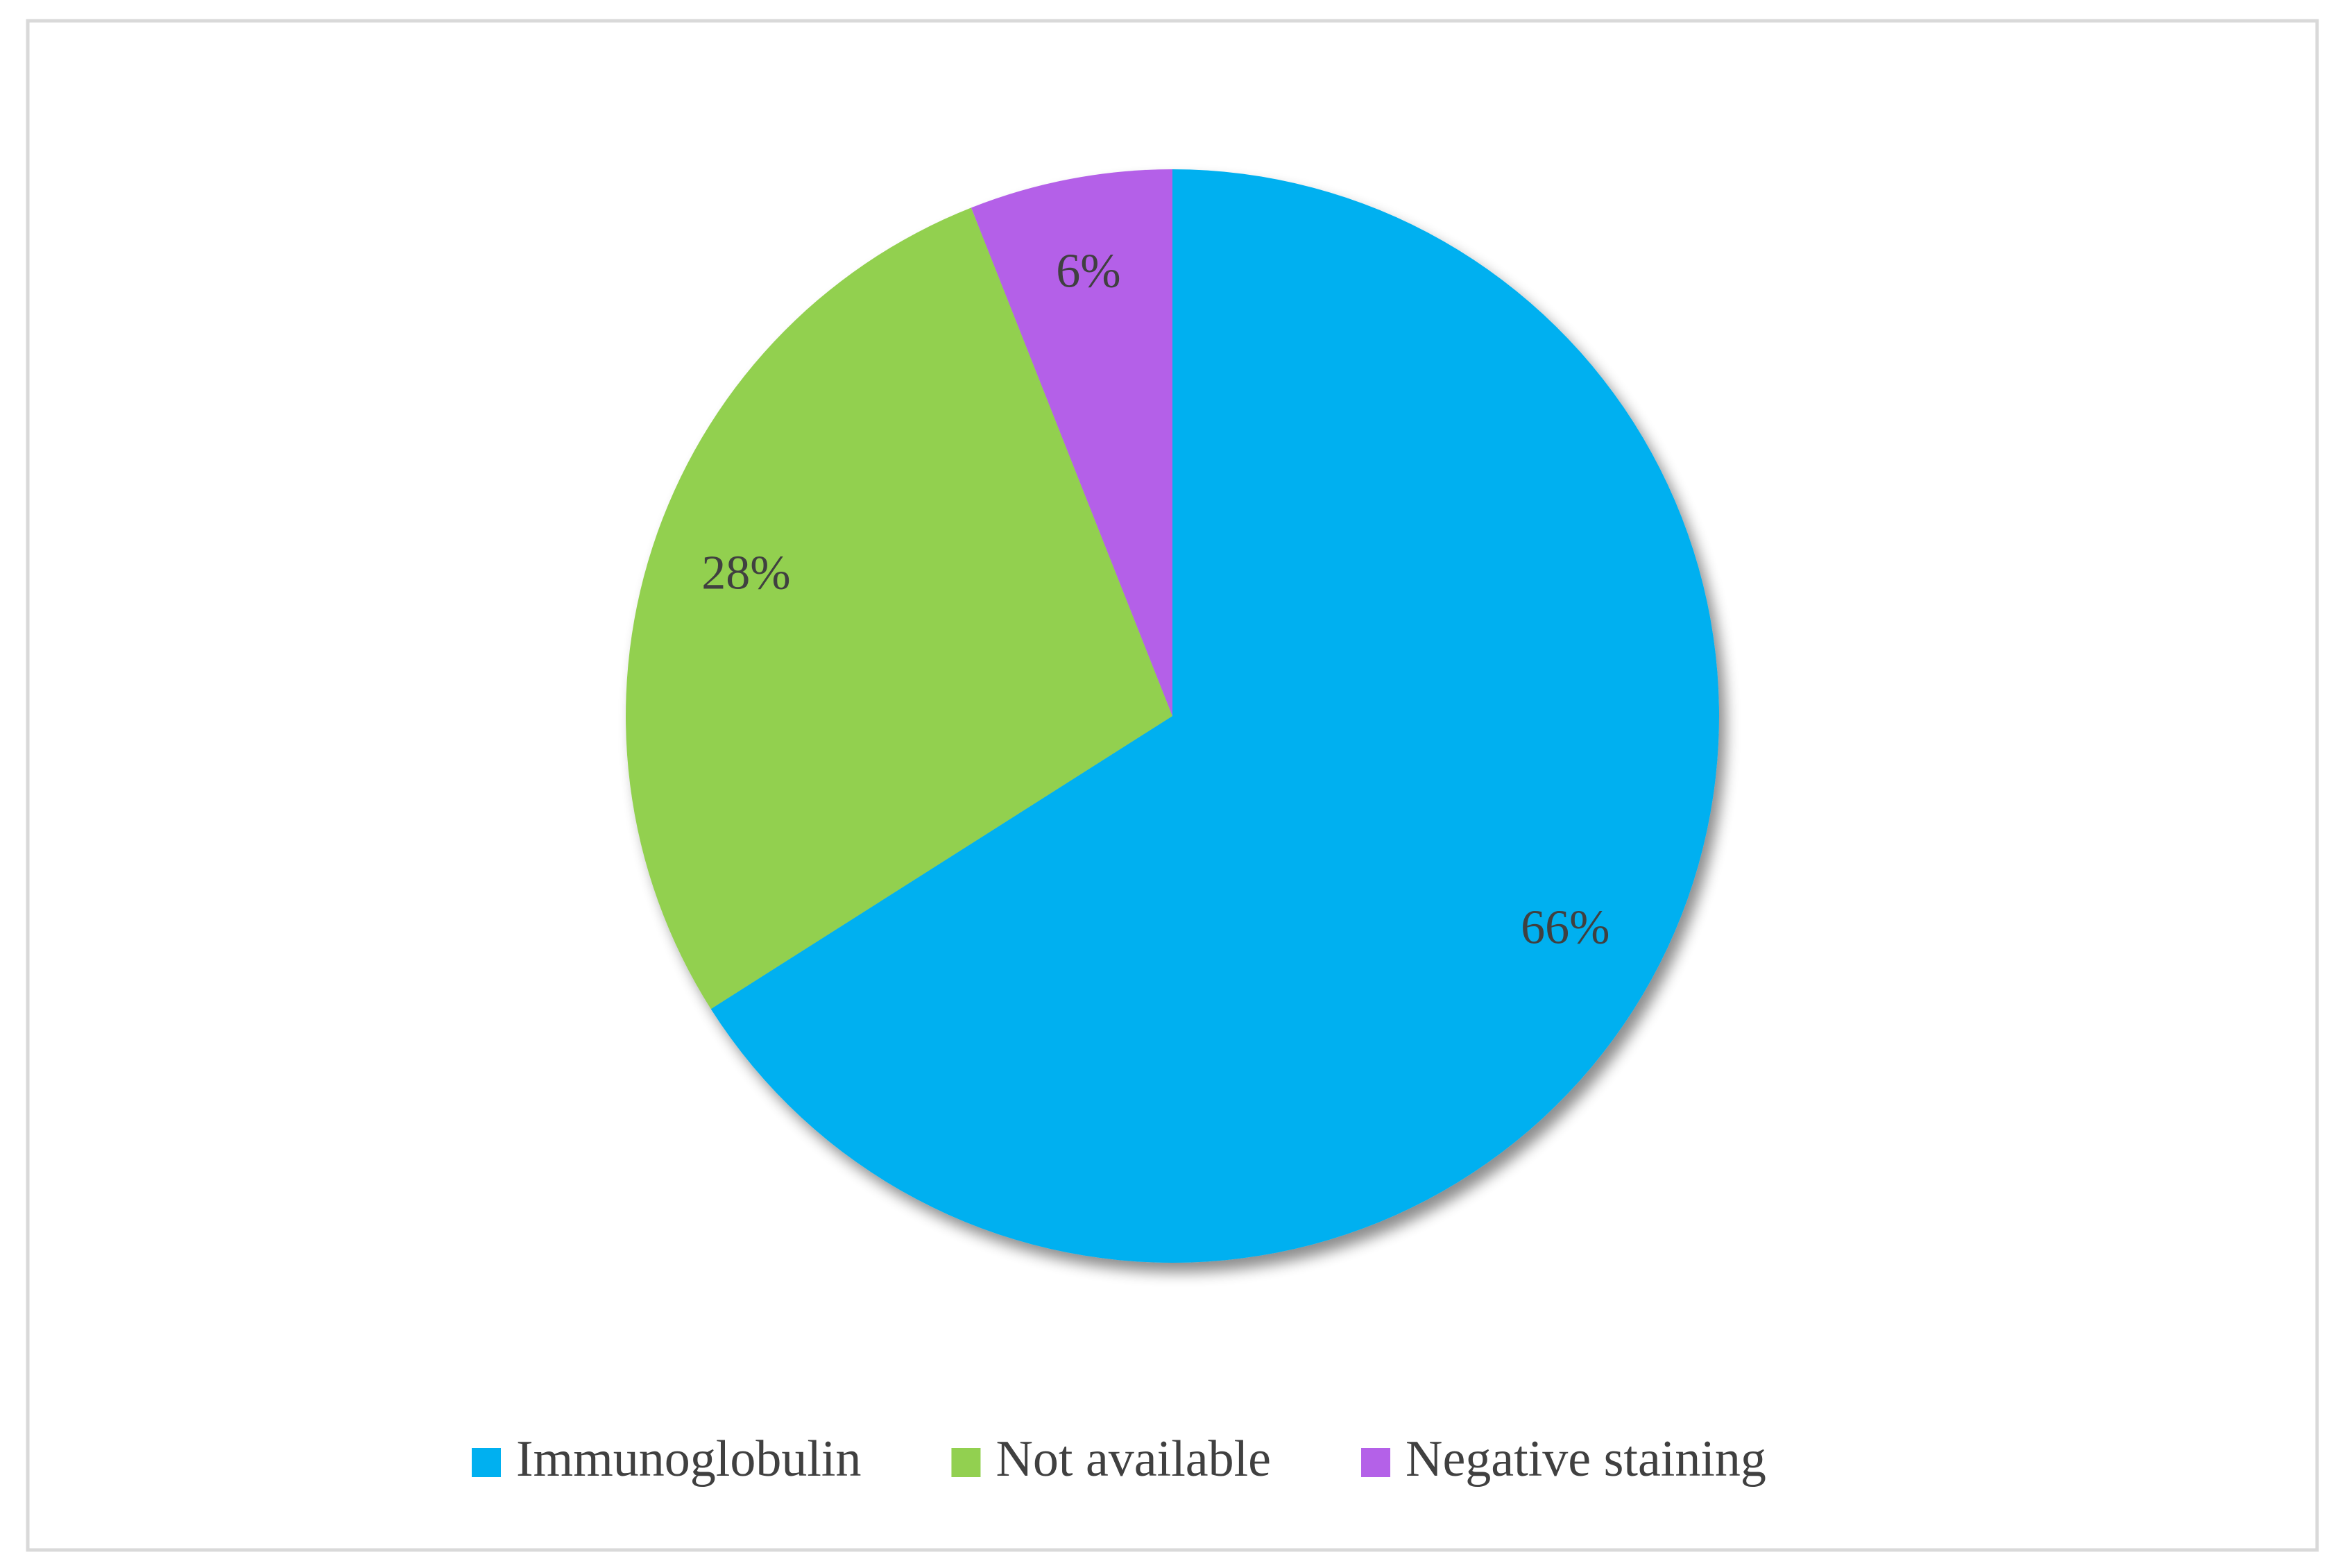 This screenshot has width=2340, height=1568. What do you see at coordinates (1088, 271) in the screenshot?
I see `data-label: 6%` at bounding box center [1088, 271].